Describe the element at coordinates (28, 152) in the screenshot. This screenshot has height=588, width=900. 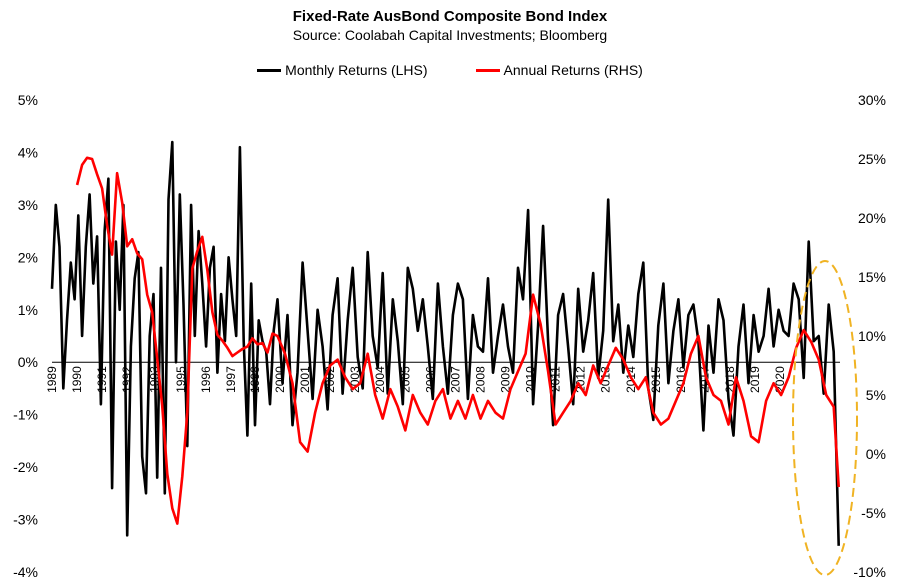
I see `y-left-tick-label: 4%` at that location.